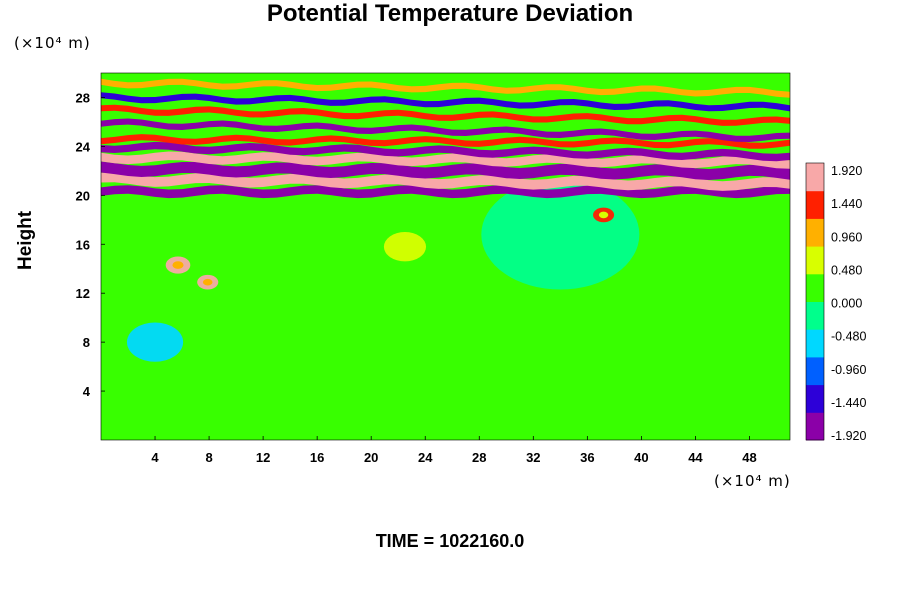 The image size is (900, 600). What do you see at coordinates (83, 195) in the screenshot?
I see `y-tick-label-20: 20` at bounding box center [83, 195].